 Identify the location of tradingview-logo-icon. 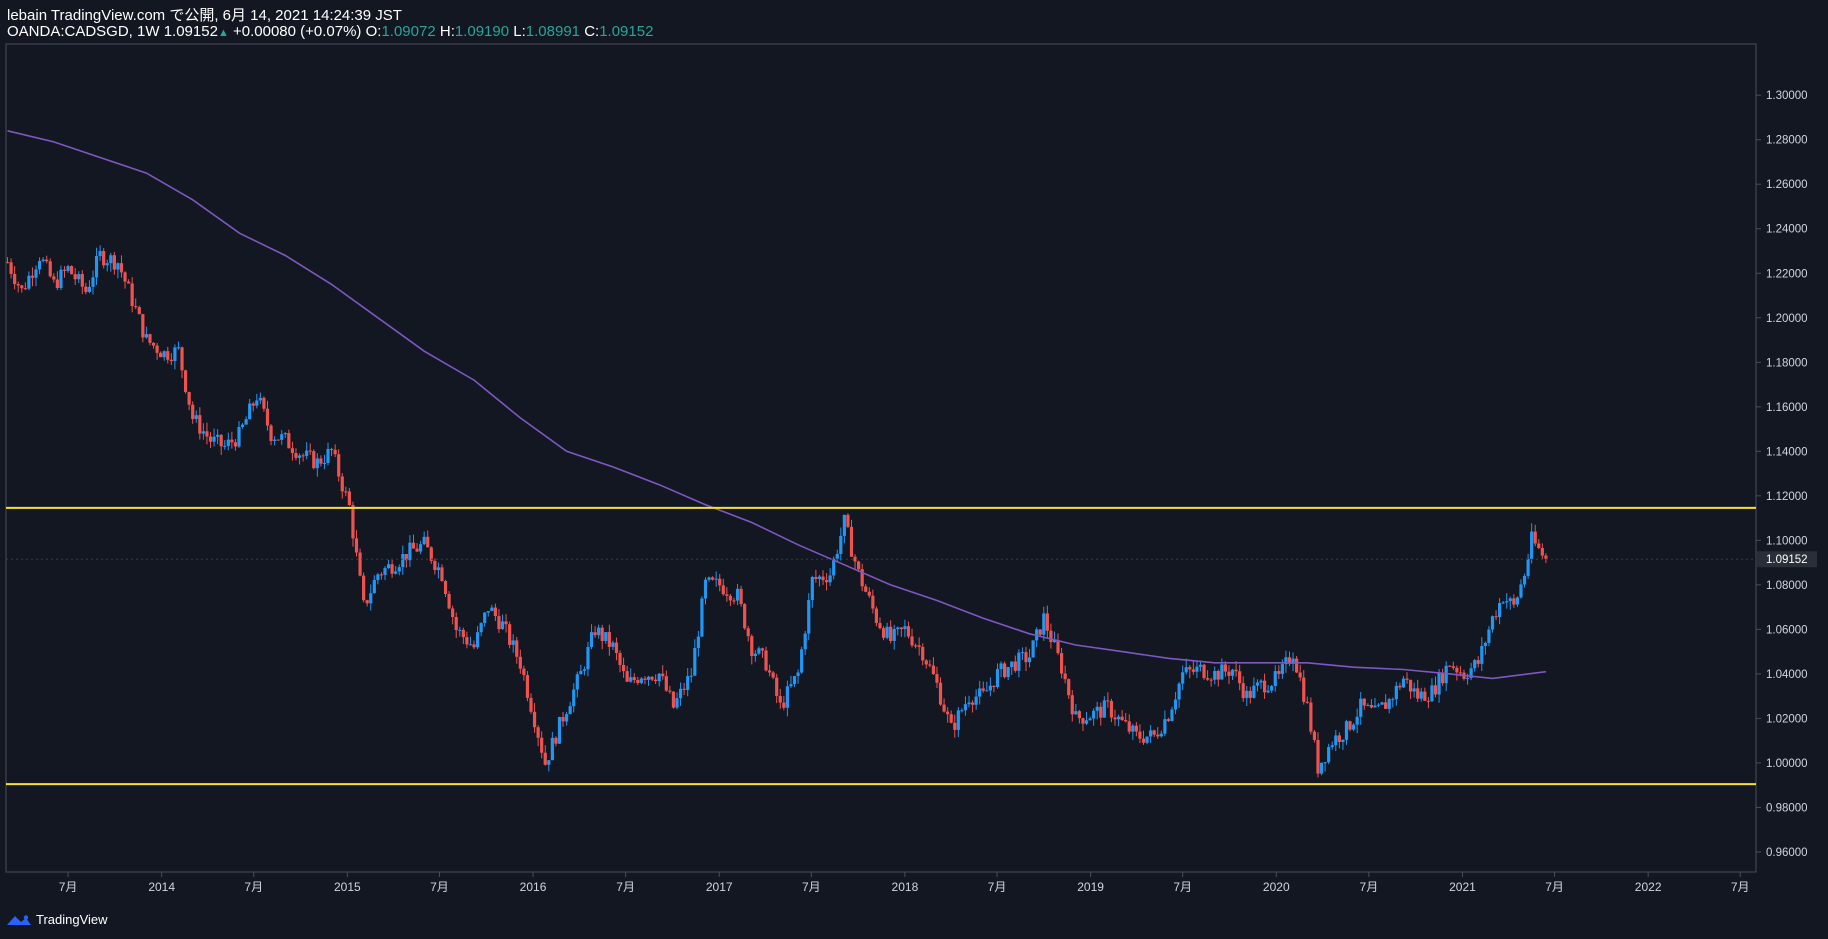
(19, 919).